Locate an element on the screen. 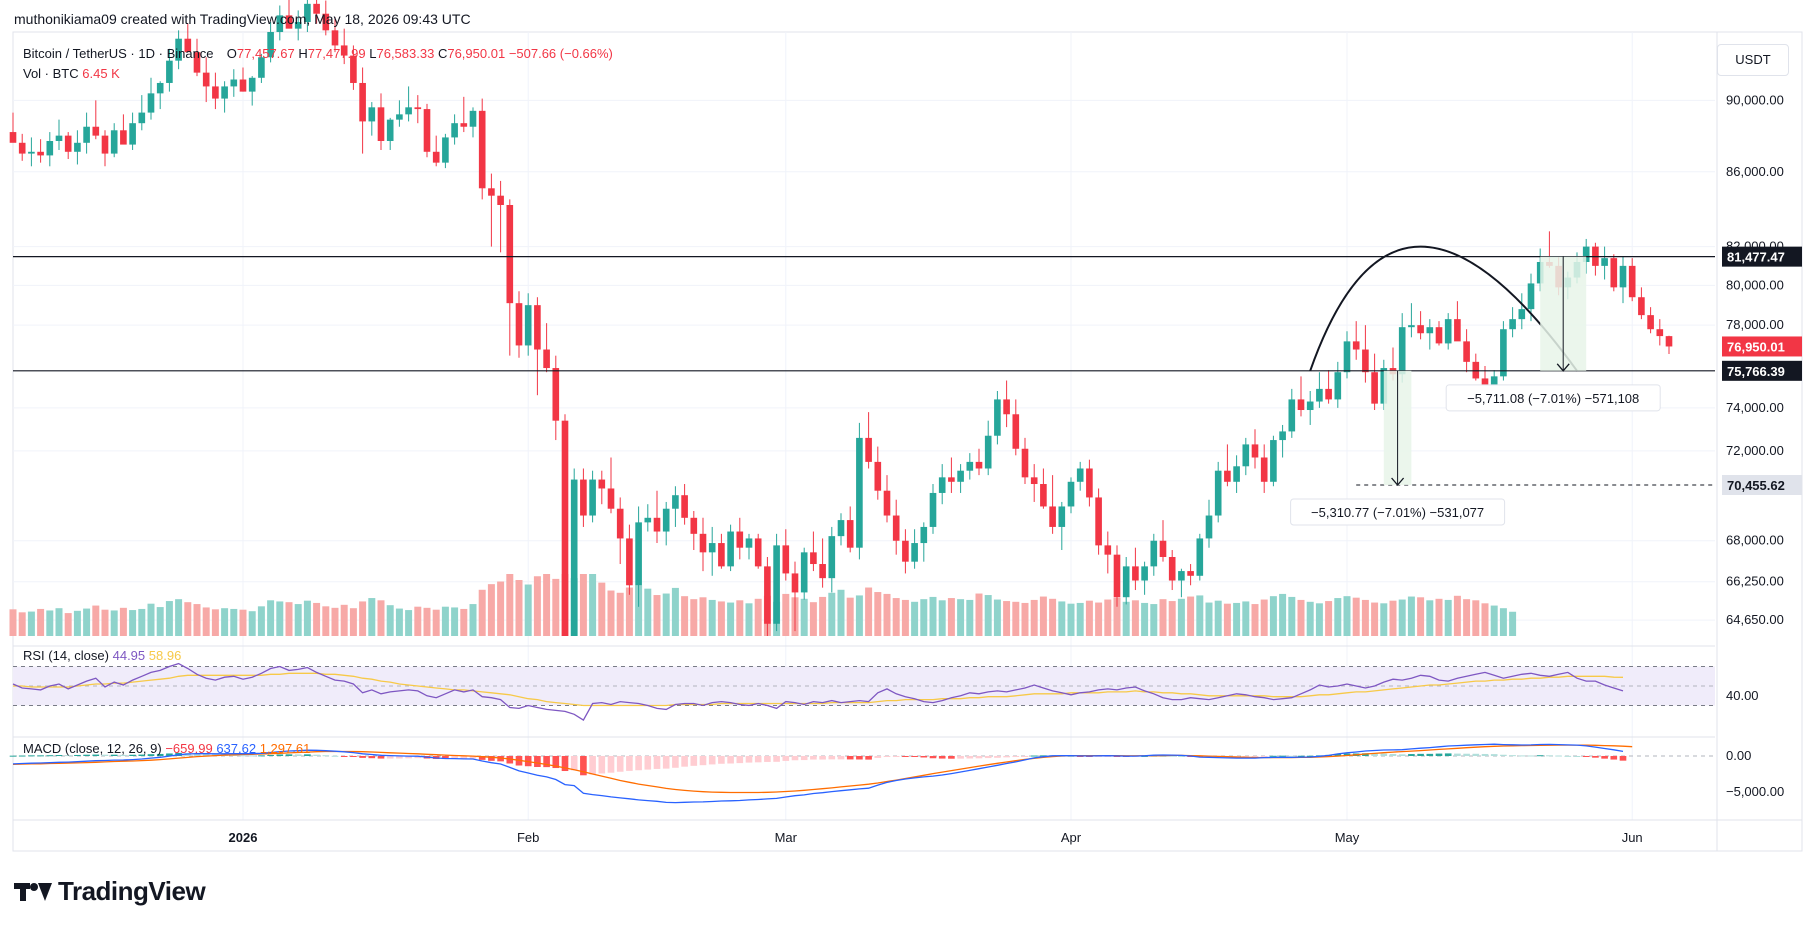  macd-label: MACD (close, 12, 26, 9) is located at coordinates (92, 748).